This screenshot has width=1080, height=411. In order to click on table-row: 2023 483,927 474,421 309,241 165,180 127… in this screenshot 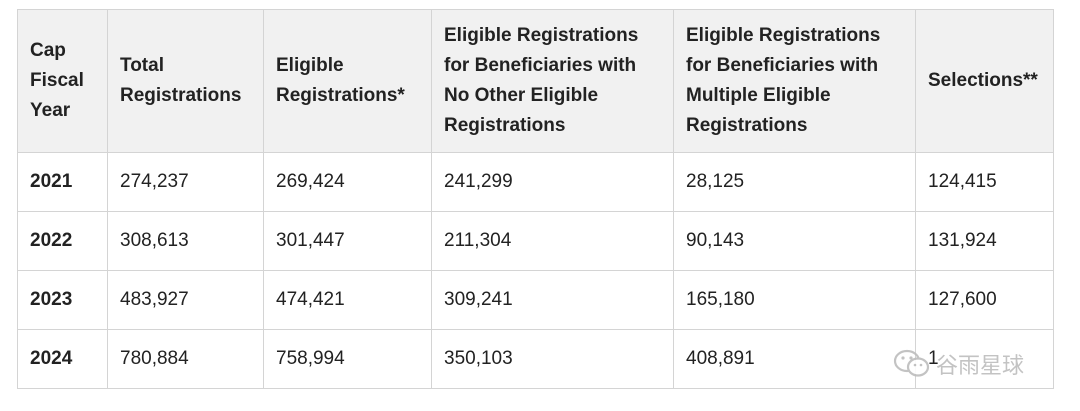, I will do `click(535, 300)`.